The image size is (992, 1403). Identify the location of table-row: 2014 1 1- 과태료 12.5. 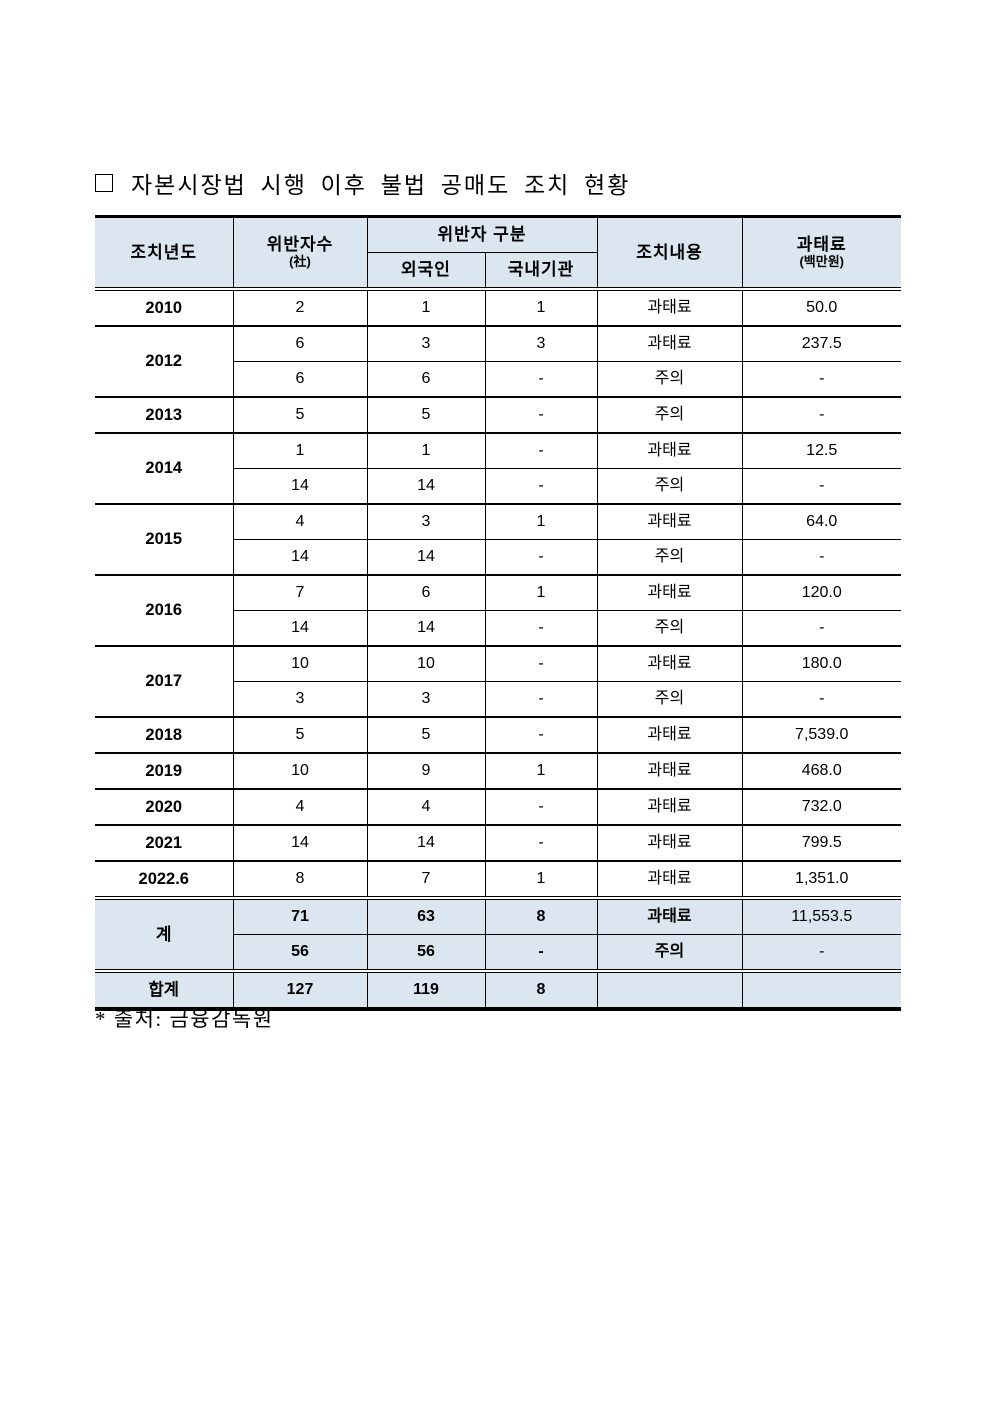
(498, 468).